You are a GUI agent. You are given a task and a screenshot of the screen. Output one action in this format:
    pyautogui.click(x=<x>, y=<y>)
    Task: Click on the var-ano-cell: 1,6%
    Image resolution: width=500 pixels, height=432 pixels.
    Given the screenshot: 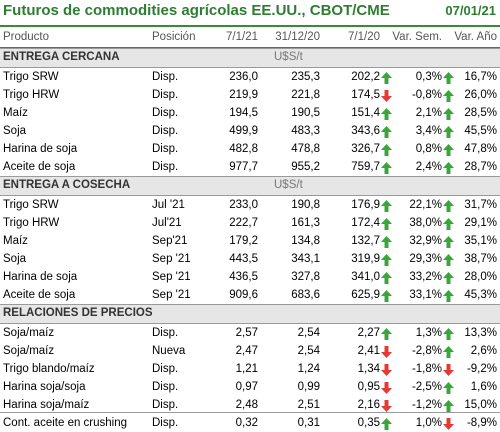 What is the action you would take?
    pyautogui.click(x=483, y=387)
    